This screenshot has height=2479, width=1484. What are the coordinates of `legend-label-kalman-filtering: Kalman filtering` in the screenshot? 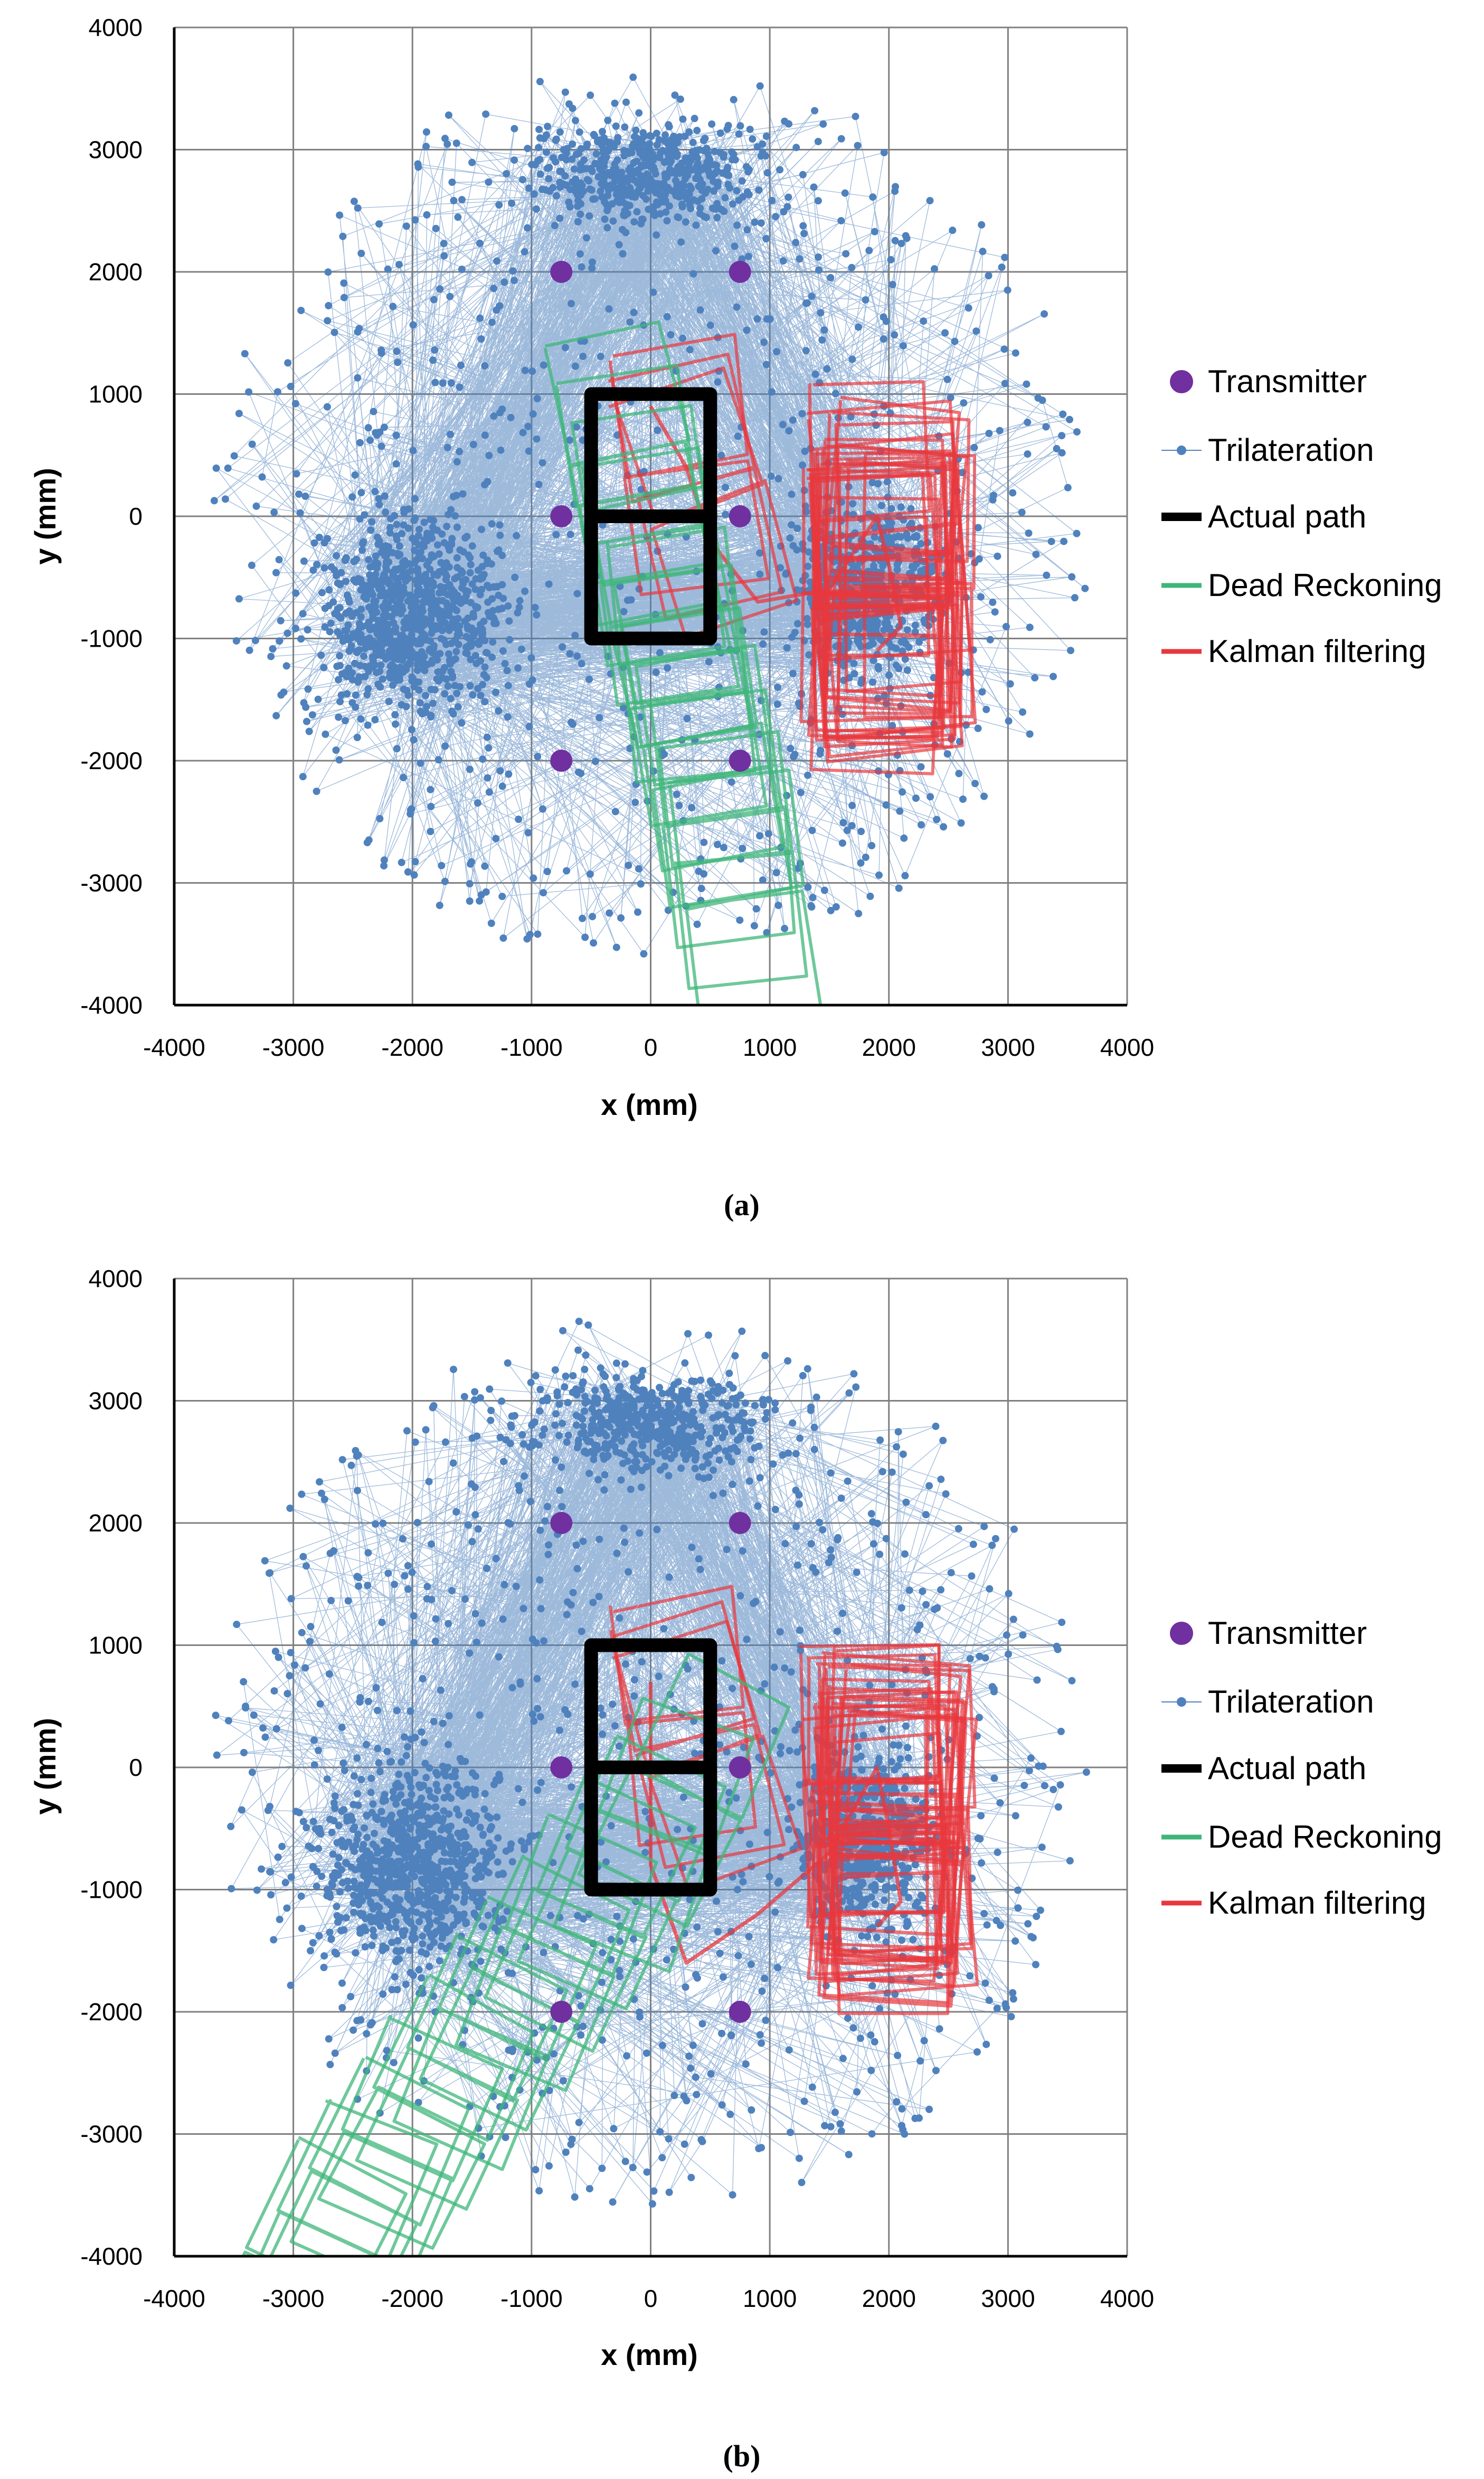 It's located at (1317, 651).